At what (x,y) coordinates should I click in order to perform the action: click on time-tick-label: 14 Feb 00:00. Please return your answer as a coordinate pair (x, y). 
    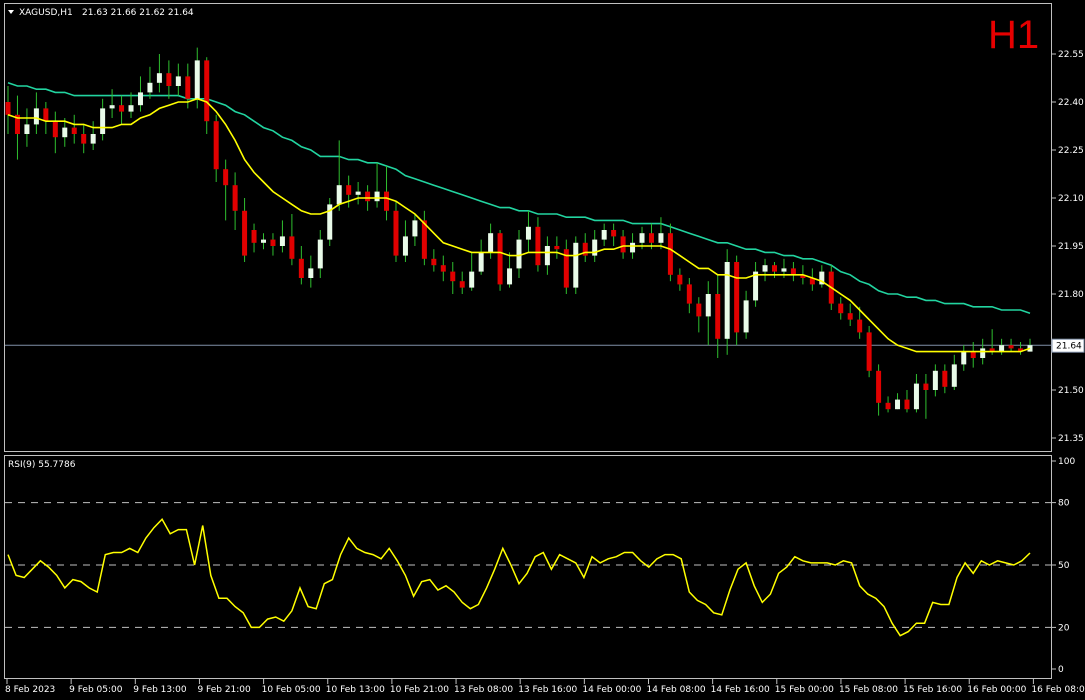
    Looking at the image, I should click on (611, 690).